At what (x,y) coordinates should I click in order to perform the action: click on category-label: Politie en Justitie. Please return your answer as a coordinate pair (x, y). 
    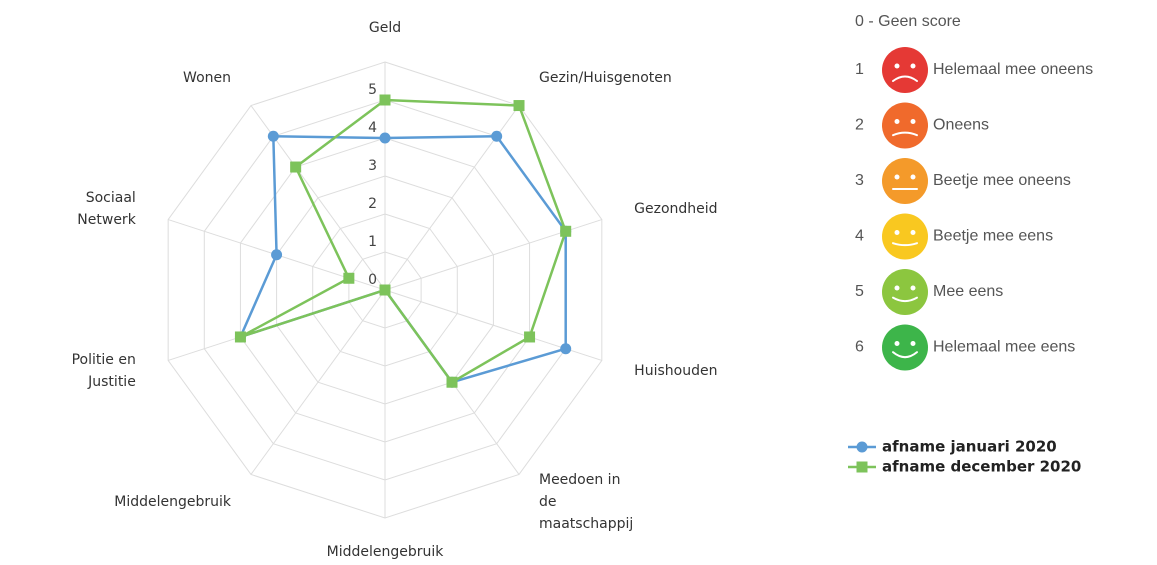
    Looking at the image, I should click on (104, 371).